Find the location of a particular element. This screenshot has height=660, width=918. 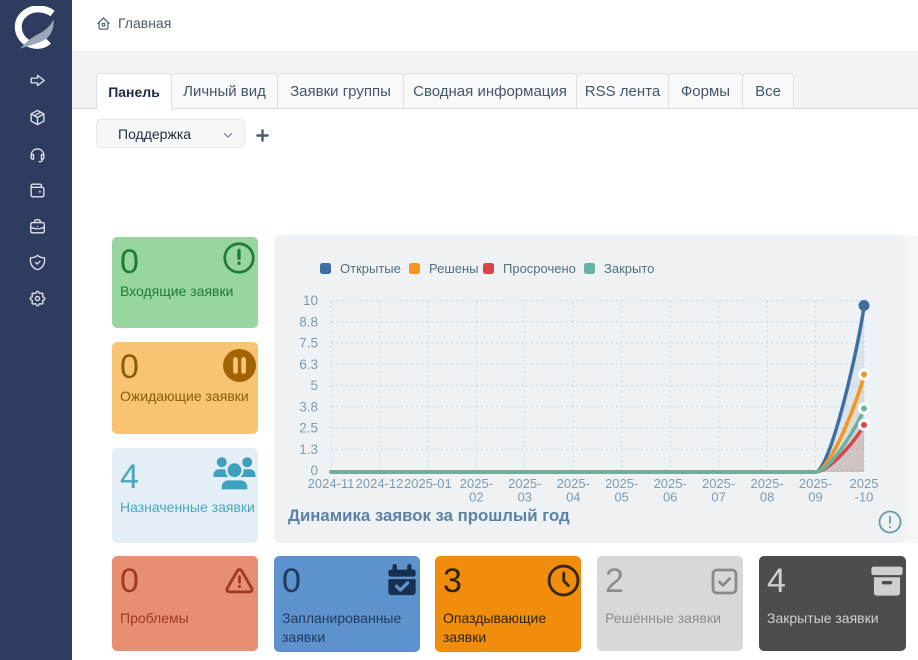

svg-text: 04 is located at coordinates (573, 497).